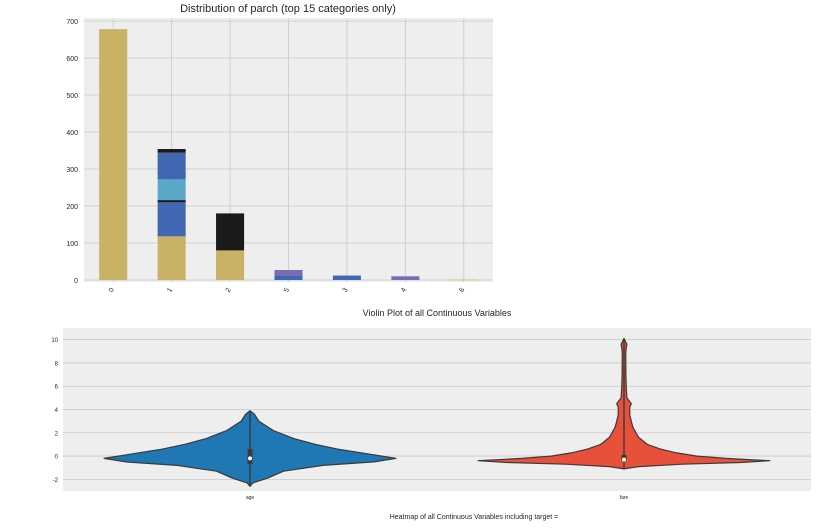  Describe the element at coordinates (72, 152) in the screenshot. I see `bar-y-tick-labels: 0 100 200 300 400 500 600 700` at that location.